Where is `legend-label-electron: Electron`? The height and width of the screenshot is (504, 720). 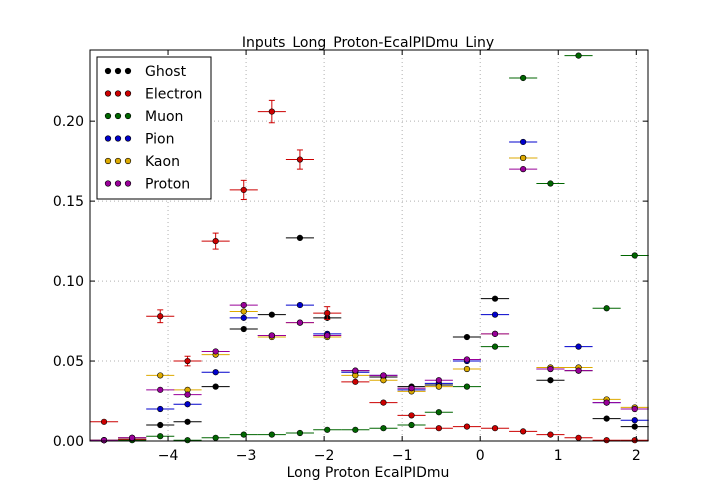 legend-label-electron: Electron is located at coordinates (173, 95).